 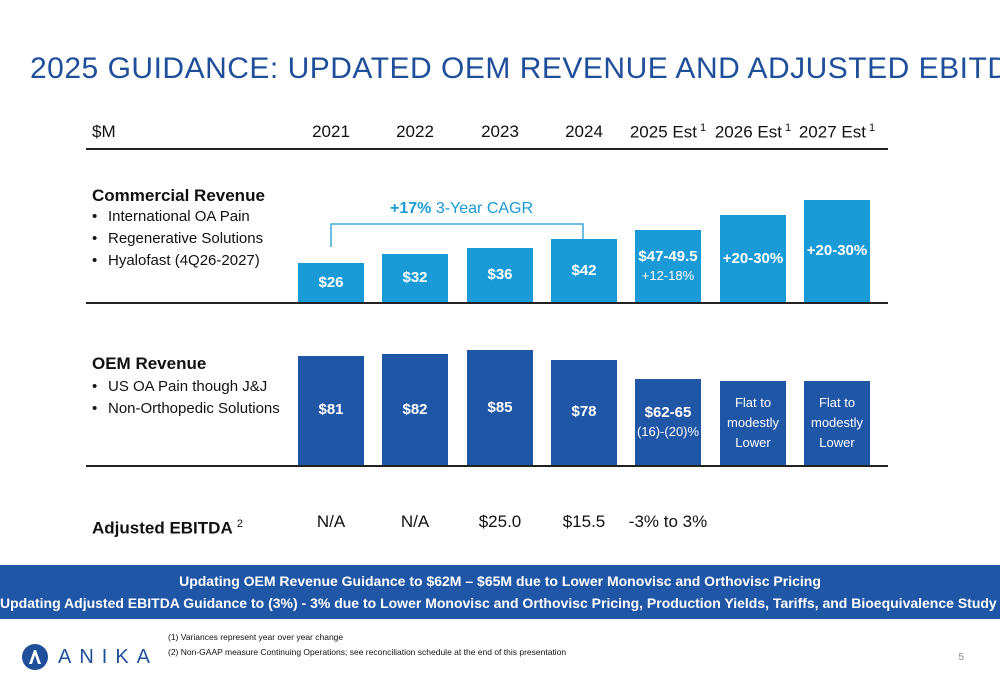 What do you see at coordinates (487, 303) in the screenshot?
I see `commercial-baseline` at bounding box center [487, 303].